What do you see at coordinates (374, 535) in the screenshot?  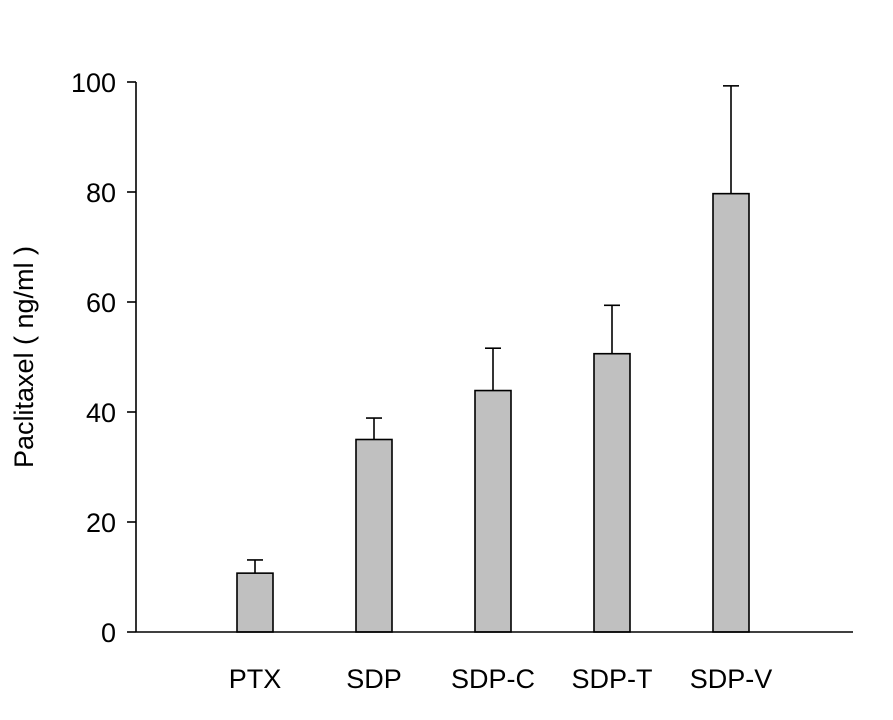 I see `bar-sdp` at bounding box center [374, 535].